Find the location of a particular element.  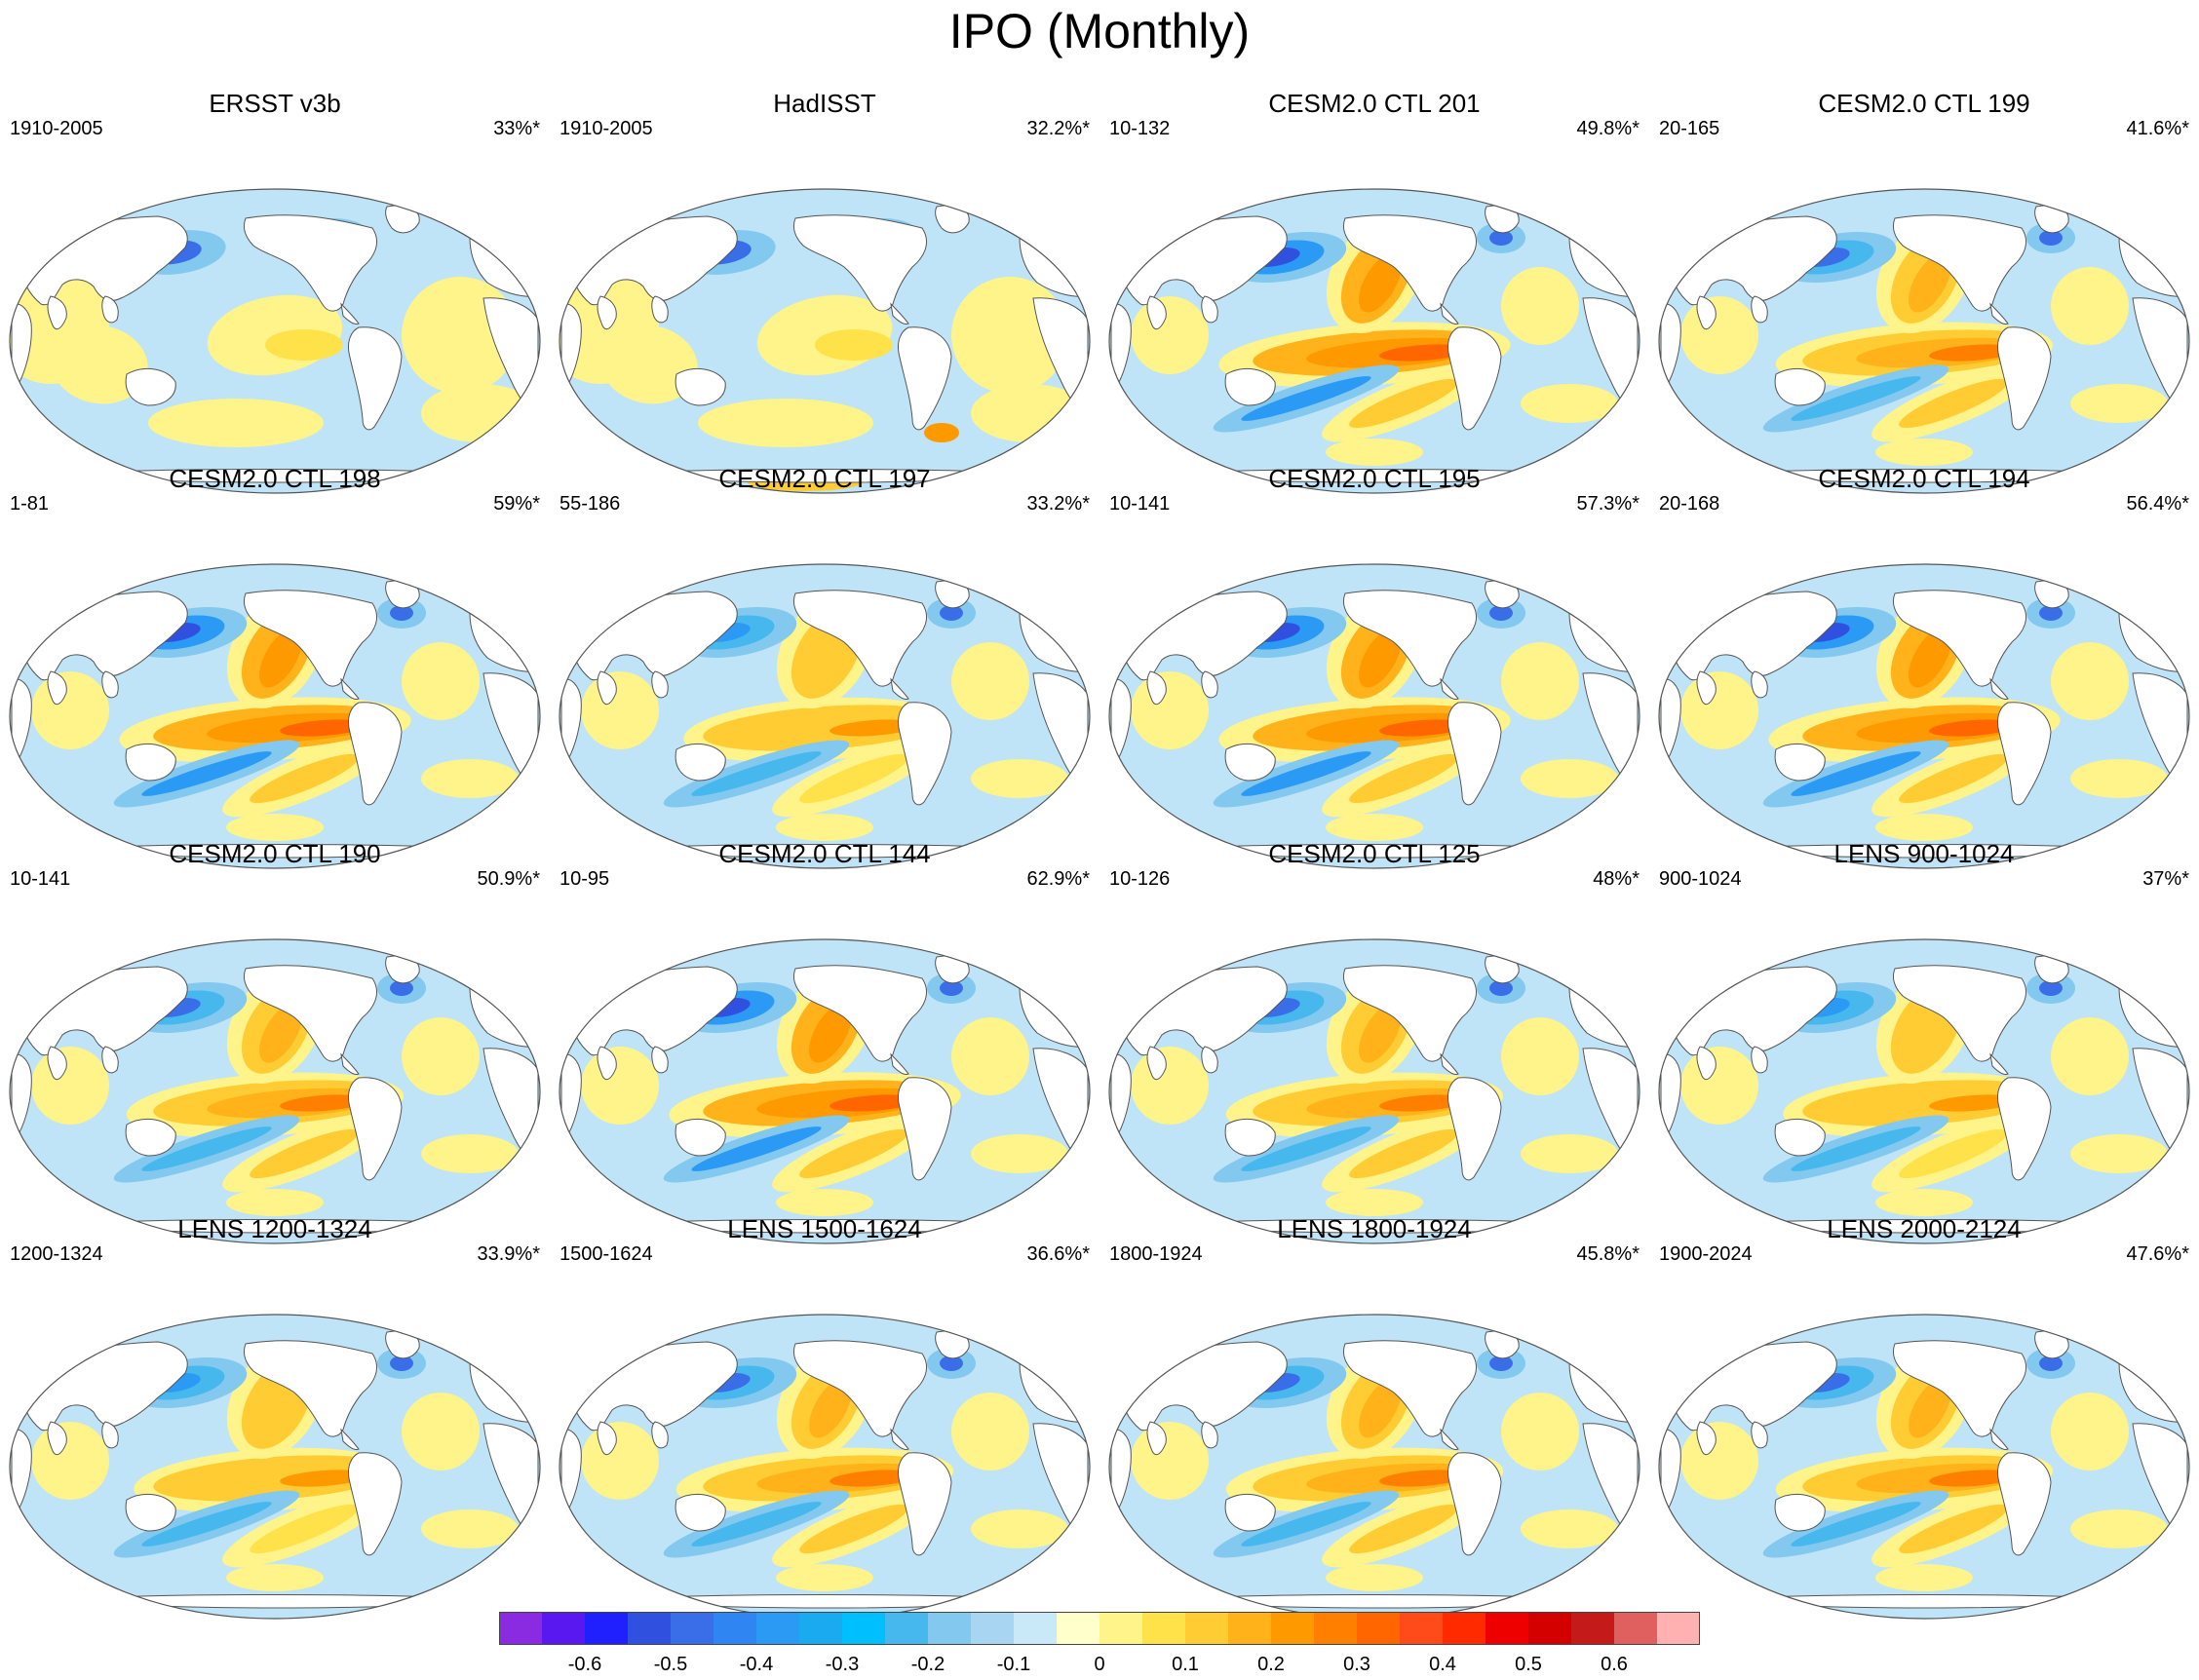

panel-title: LENS 2000-2124 is located at coordinates (1924, 1228).